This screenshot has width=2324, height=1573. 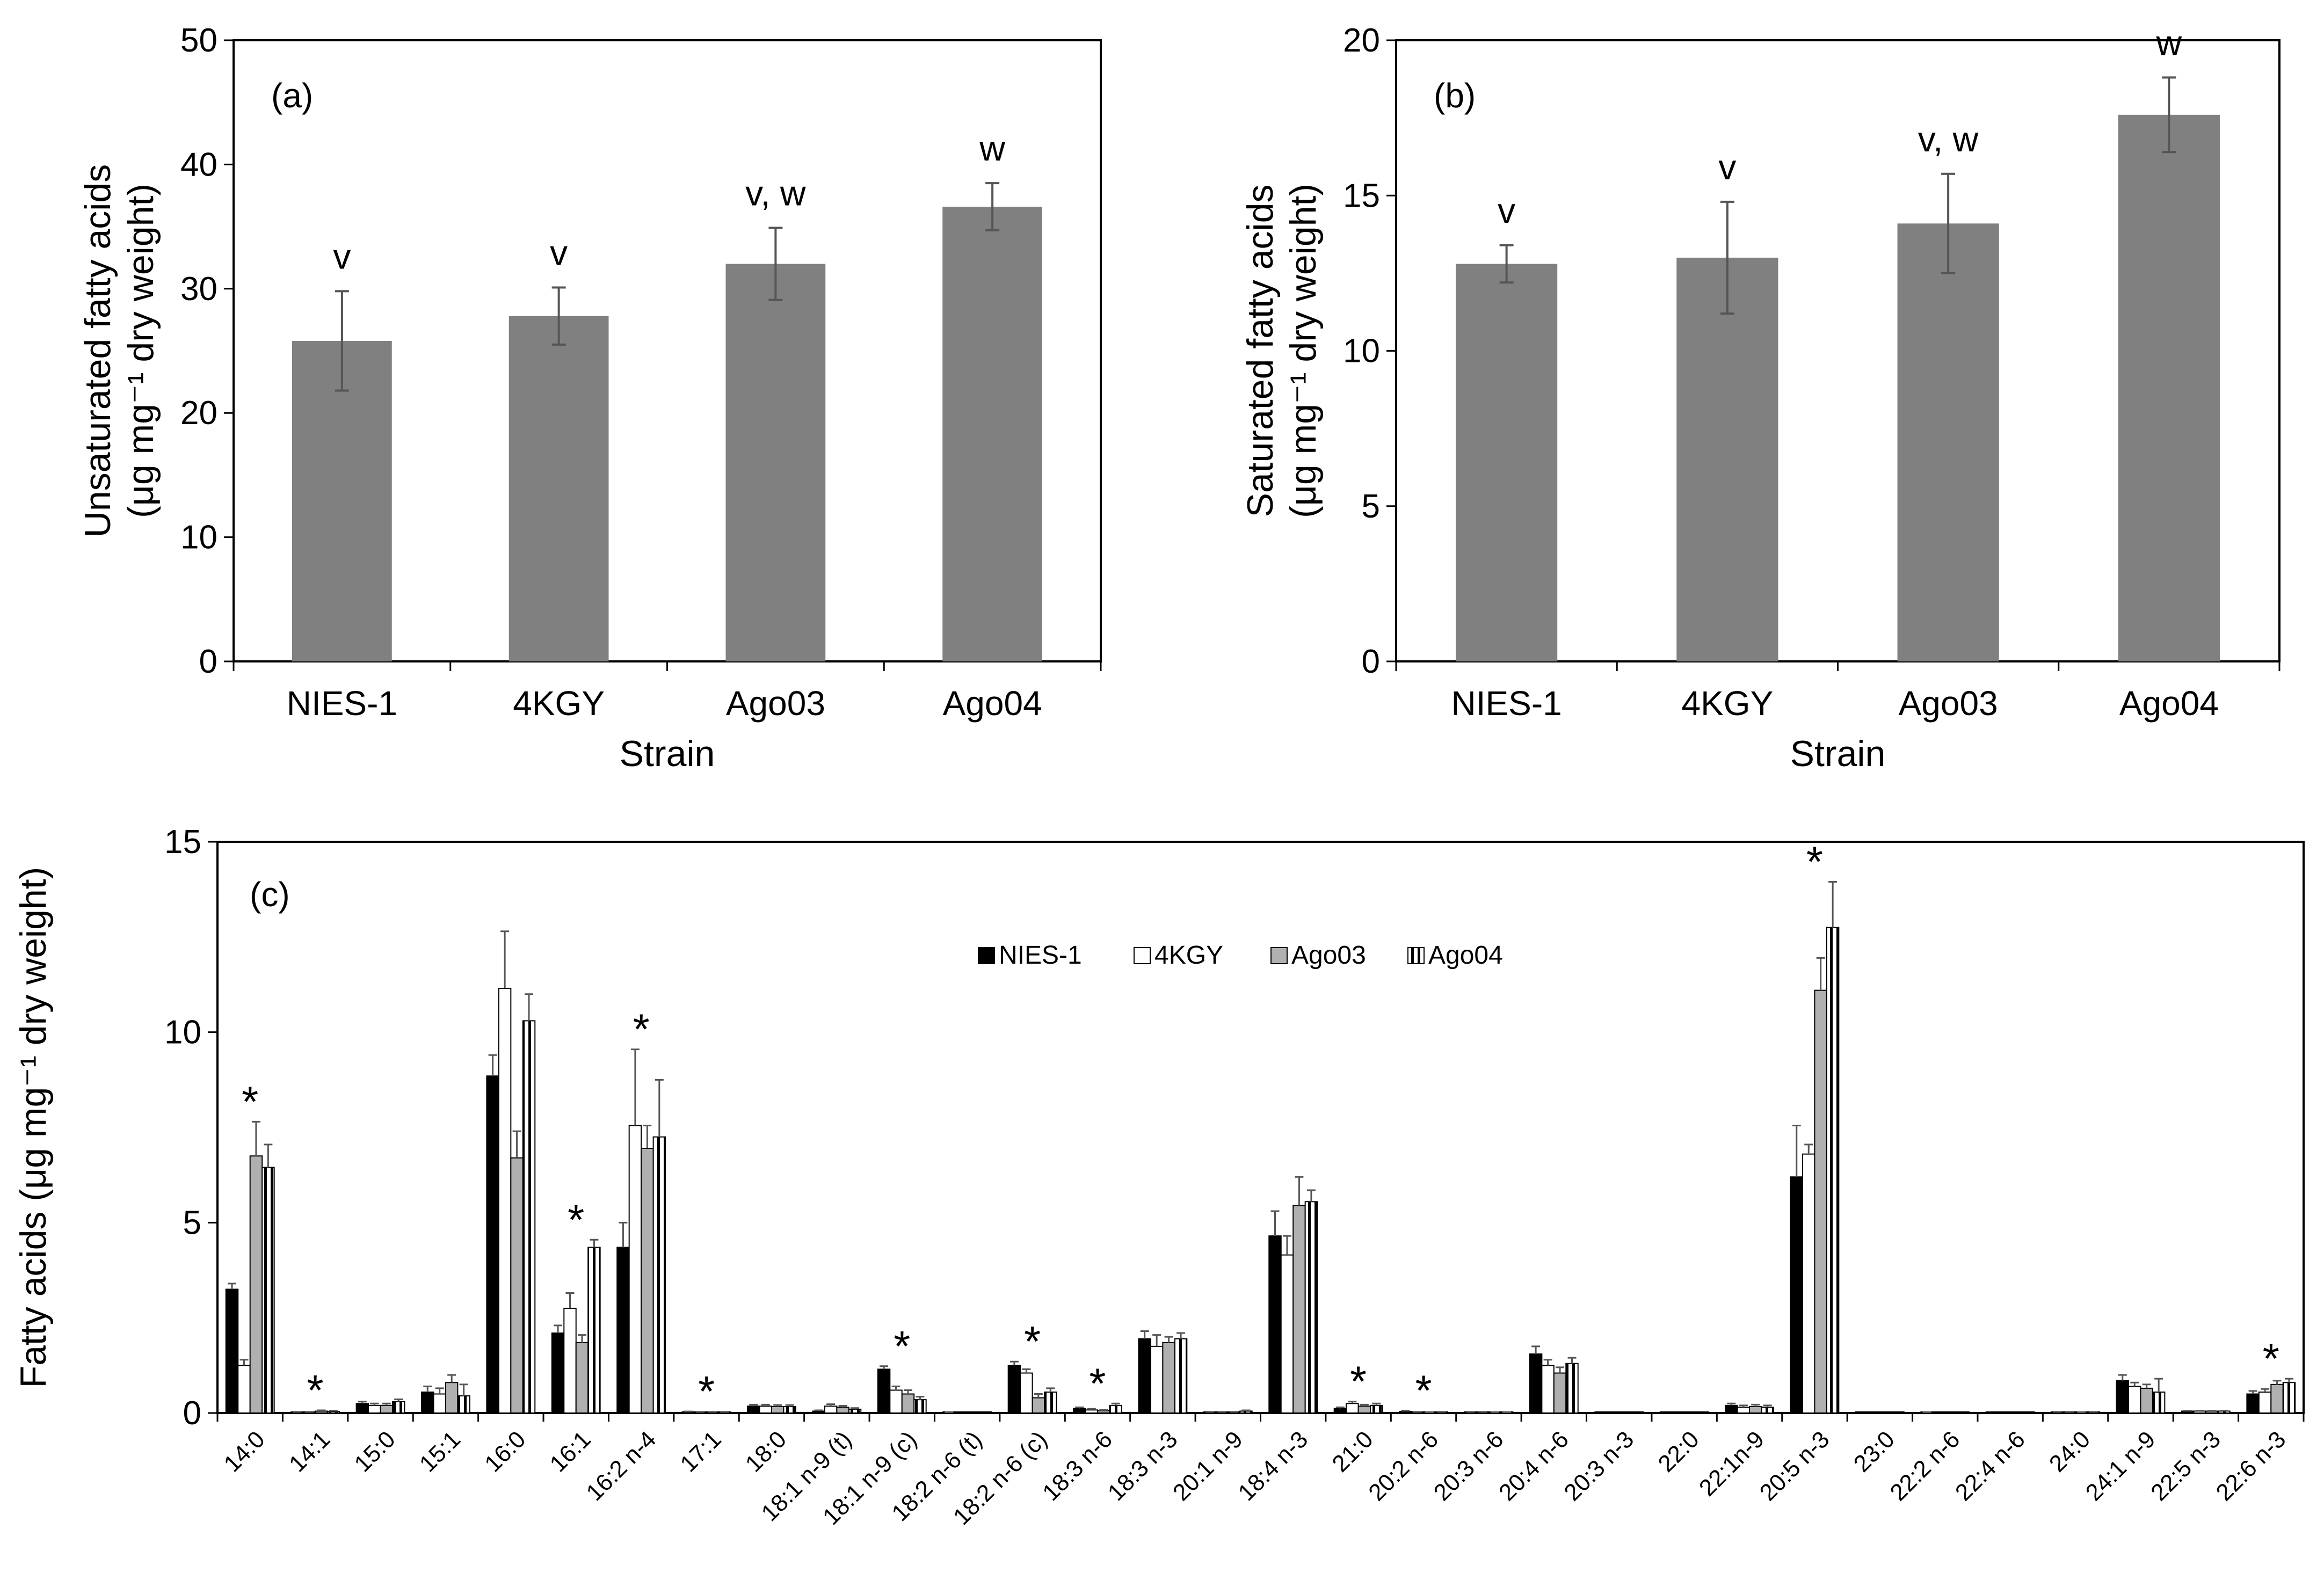 I want to click on y-axis-title-units: (μg mg⁻¹ dry weight), so click(x=141, y=351).